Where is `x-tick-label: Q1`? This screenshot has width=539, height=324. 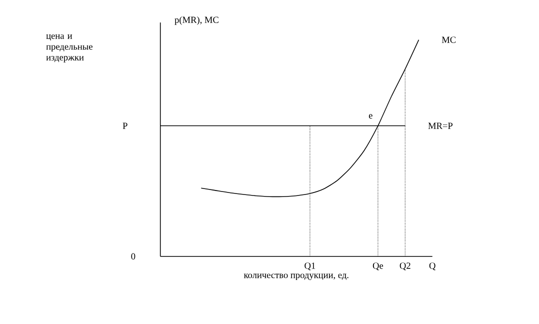
x-tick-label: Q1 is located at coordinates (310, 266).